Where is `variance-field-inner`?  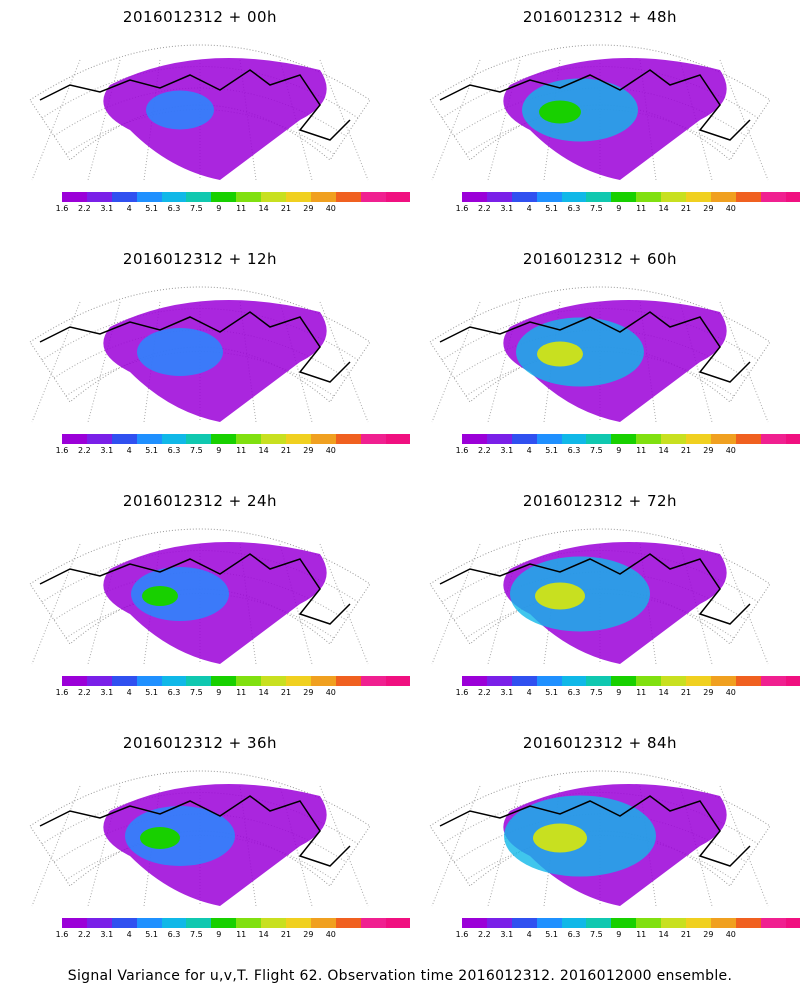 variance-field-inner is located at coordinates (180, 836).